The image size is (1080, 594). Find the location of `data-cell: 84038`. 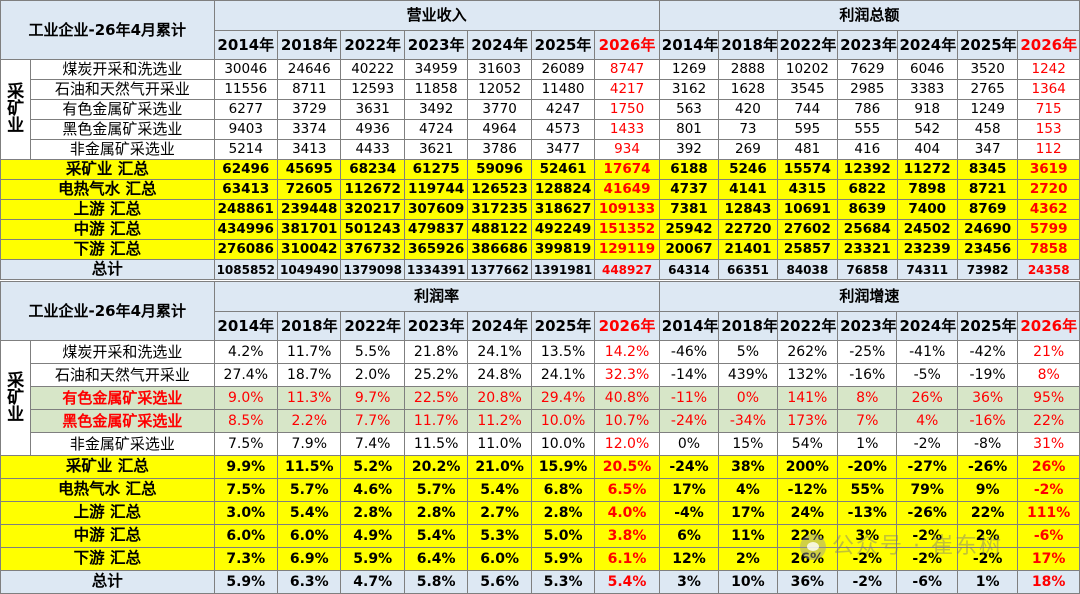

data-cell: 84038 is located at coordinates (807, 269).